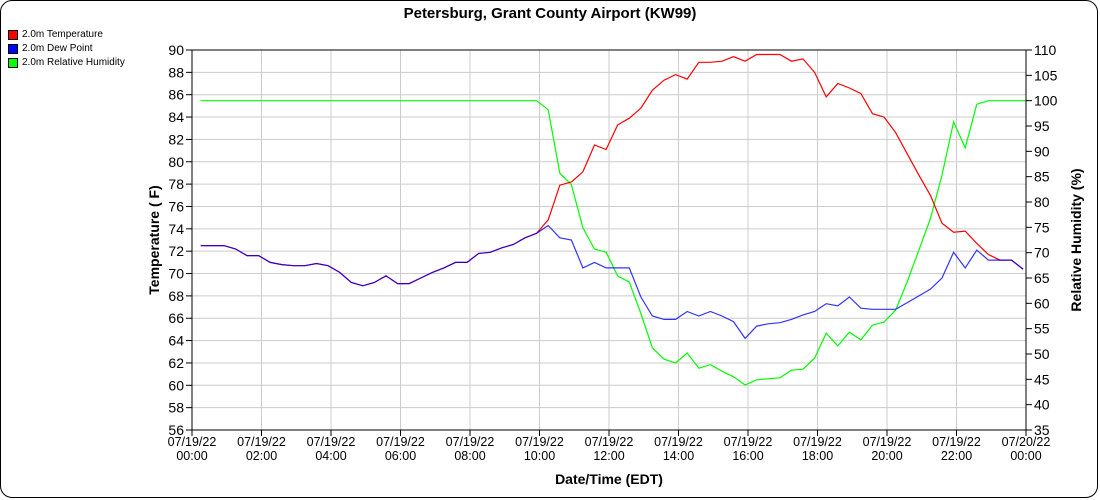 The image size is (1100, 500). What do you see at coordinates (176, 430) in the screenshot?
I see `y-tick-label: 56` at bounding box center [176, 430].